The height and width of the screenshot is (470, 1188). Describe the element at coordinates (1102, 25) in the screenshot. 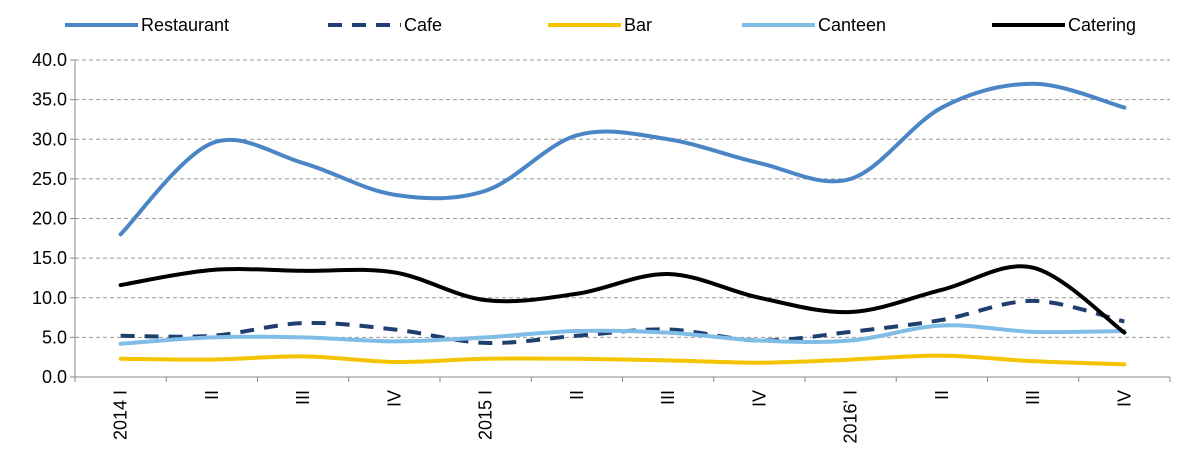

I see `legend-label: Catering` at that location.